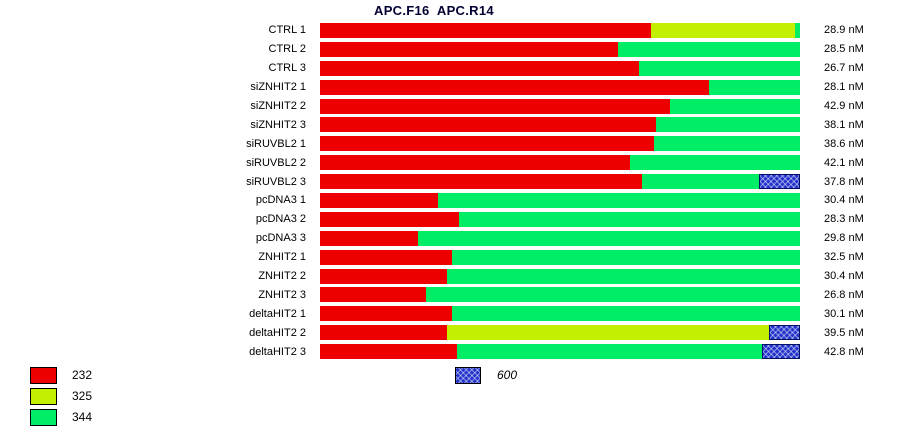  I want to click on row-label: siRUVBL2 1, so click(276, 143).